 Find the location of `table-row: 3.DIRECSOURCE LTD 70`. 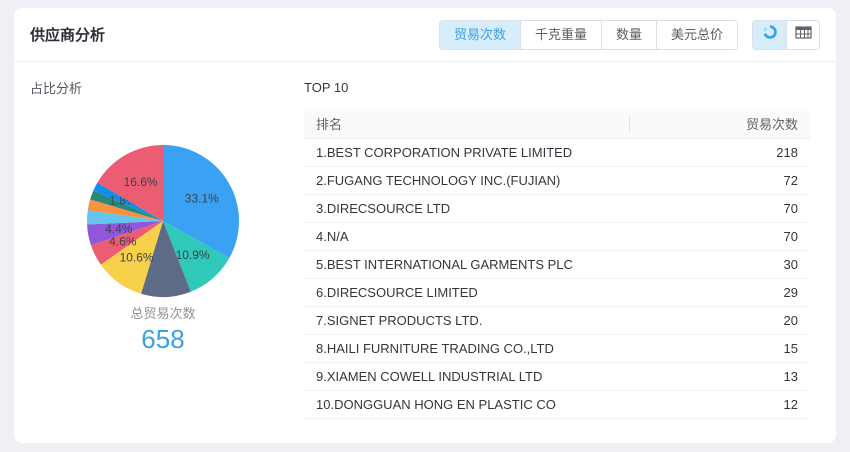

table-row: 3.DIRECSOURCE LTD 70 is located at coordinates (557, 209).